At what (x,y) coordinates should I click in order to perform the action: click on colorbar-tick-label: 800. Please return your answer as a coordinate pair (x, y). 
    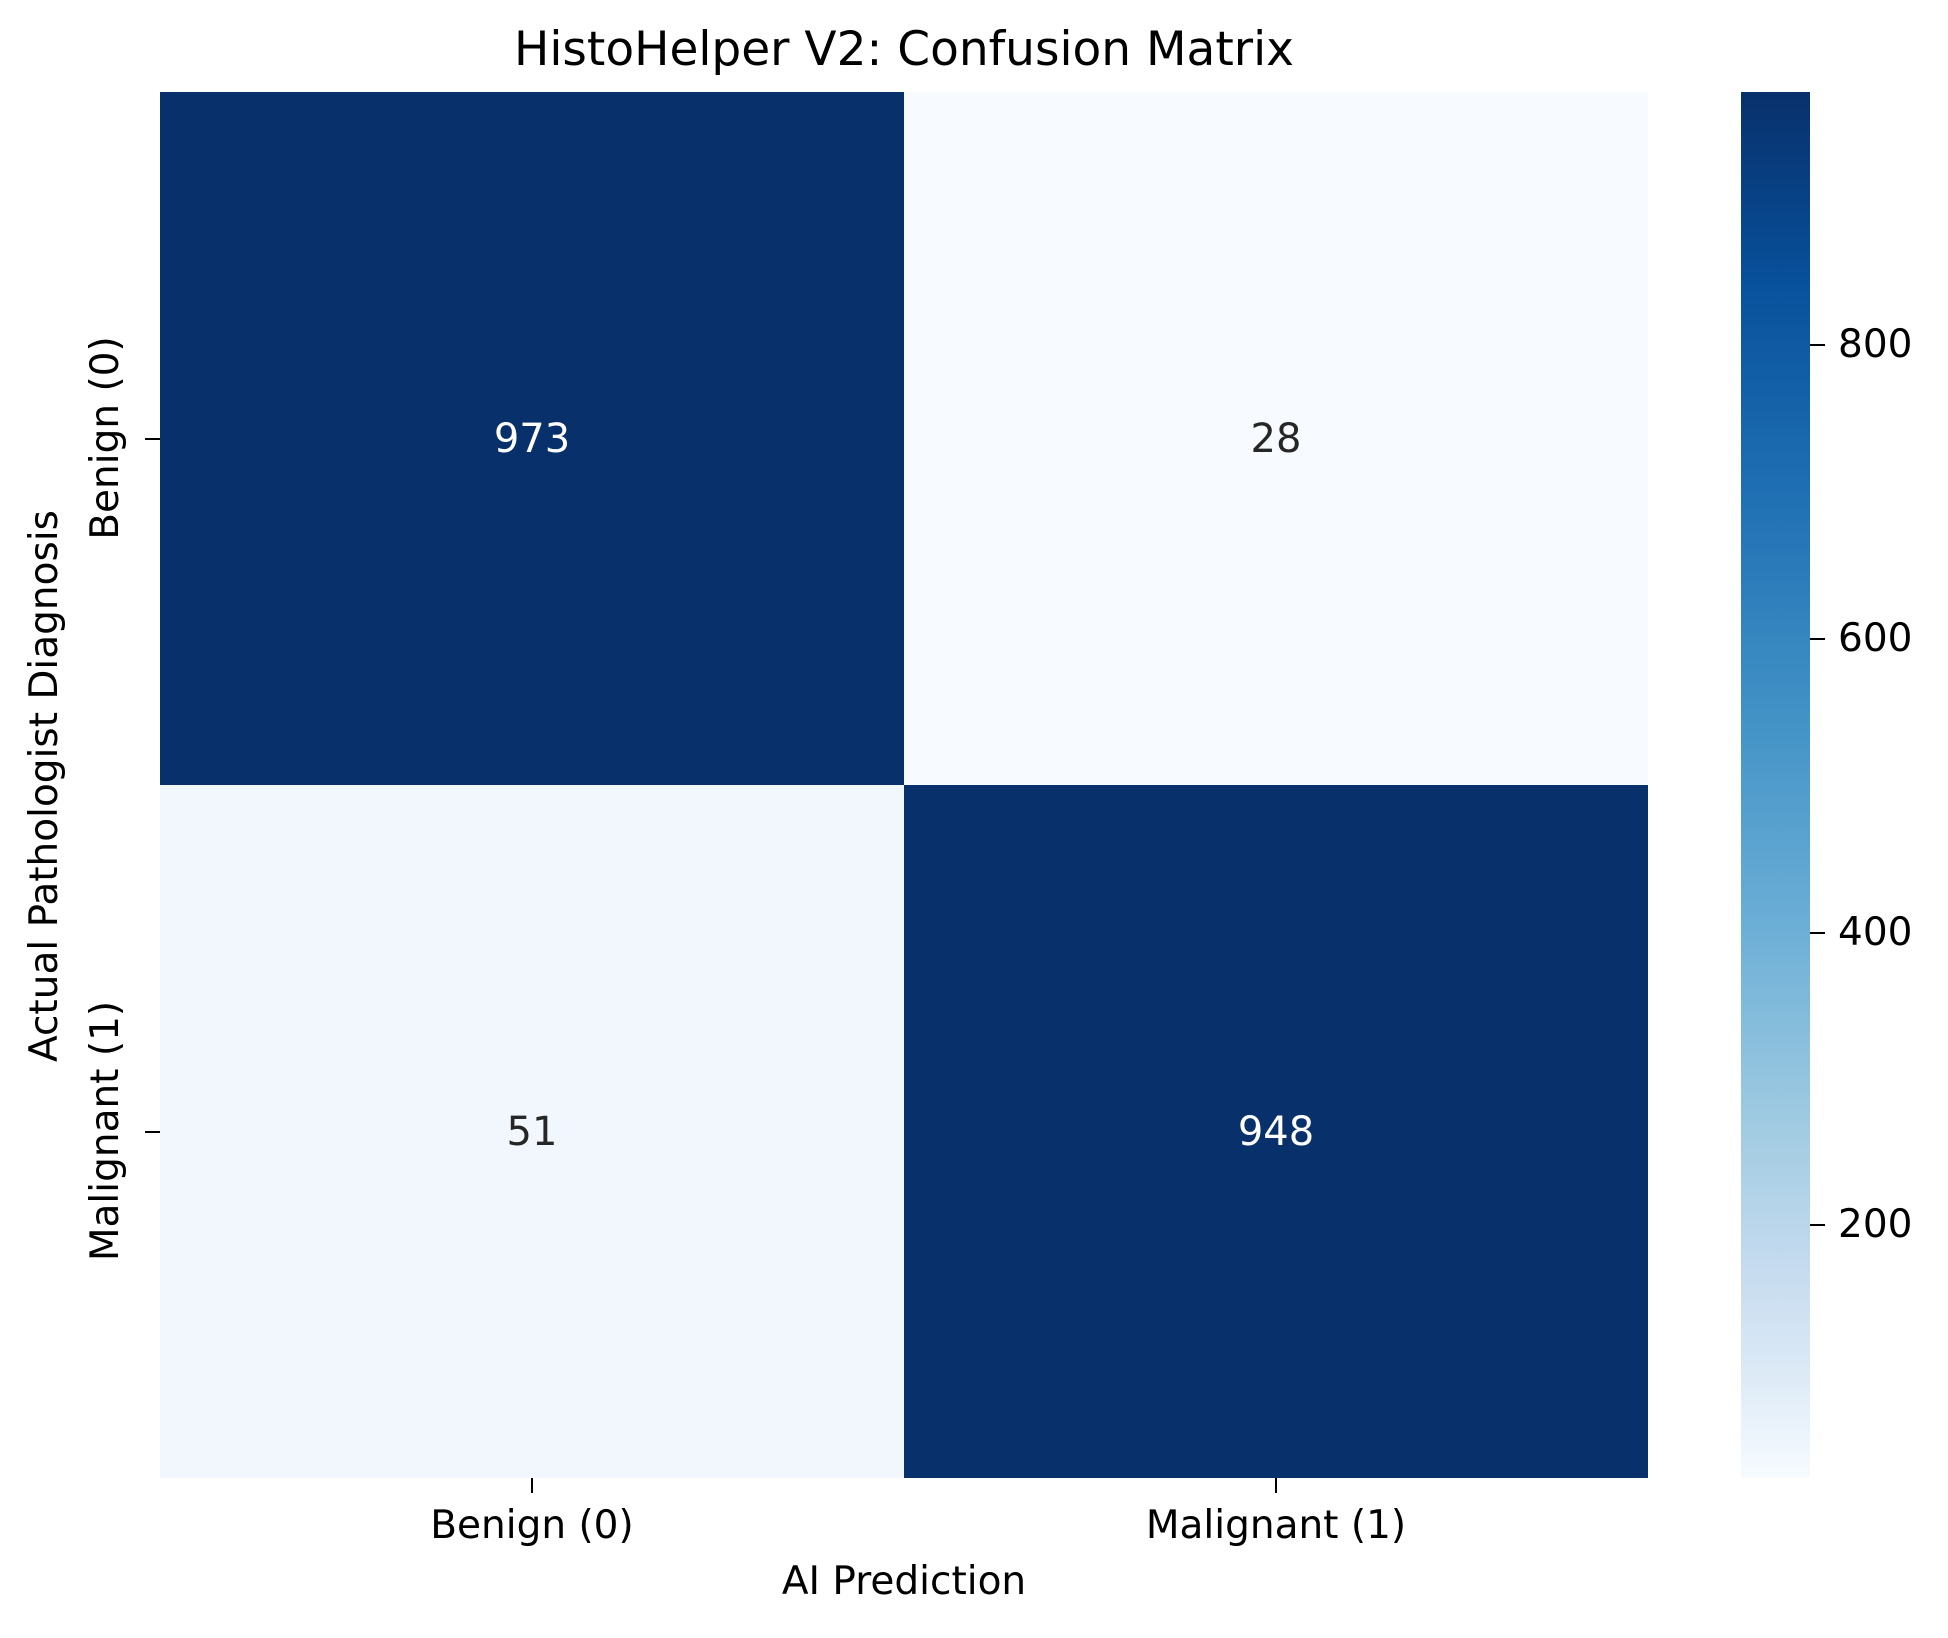
    Looking at the image, I should click on (1875, 344).